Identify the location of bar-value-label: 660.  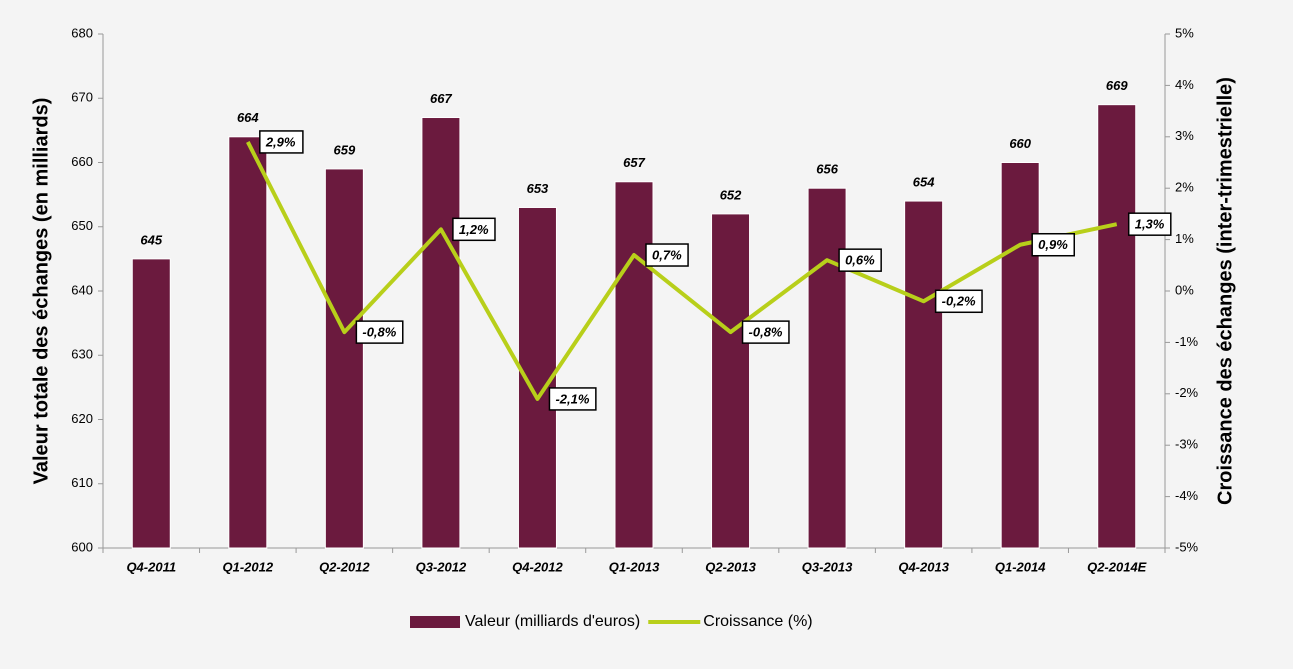
(1020, 143).